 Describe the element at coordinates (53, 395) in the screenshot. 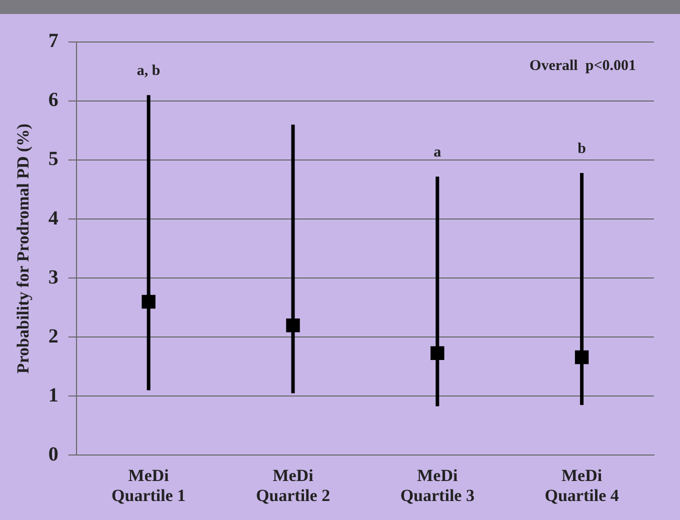

I see `y-tick-label: 1` at that location.